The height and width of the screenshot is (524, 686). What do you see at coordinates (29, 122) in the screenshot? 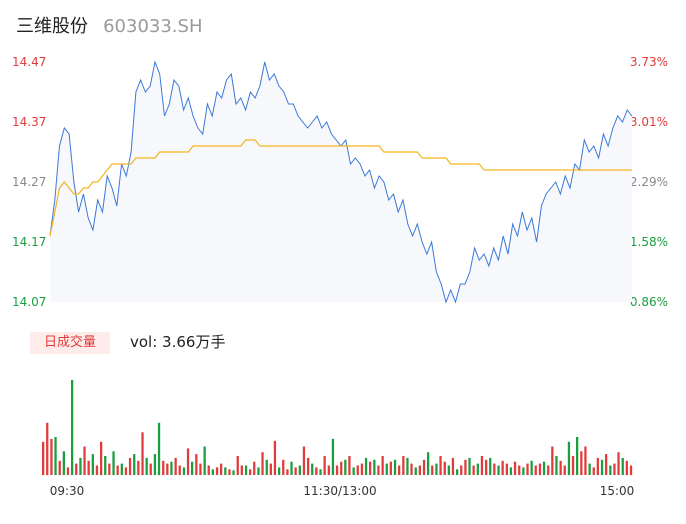
I see `y-tick-left: 14.37` at bounding box center [29, 122].